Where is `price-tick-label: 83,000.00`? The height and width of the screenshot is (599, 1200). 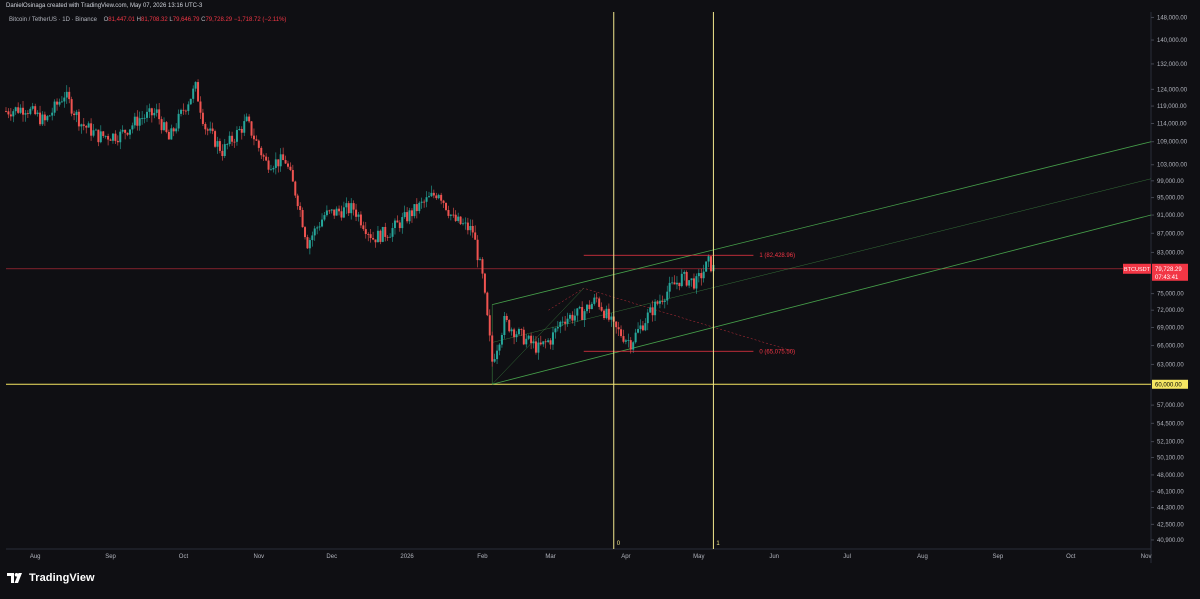 price-tick-label: 83,000.00 is located at coordinates (1170, 253).